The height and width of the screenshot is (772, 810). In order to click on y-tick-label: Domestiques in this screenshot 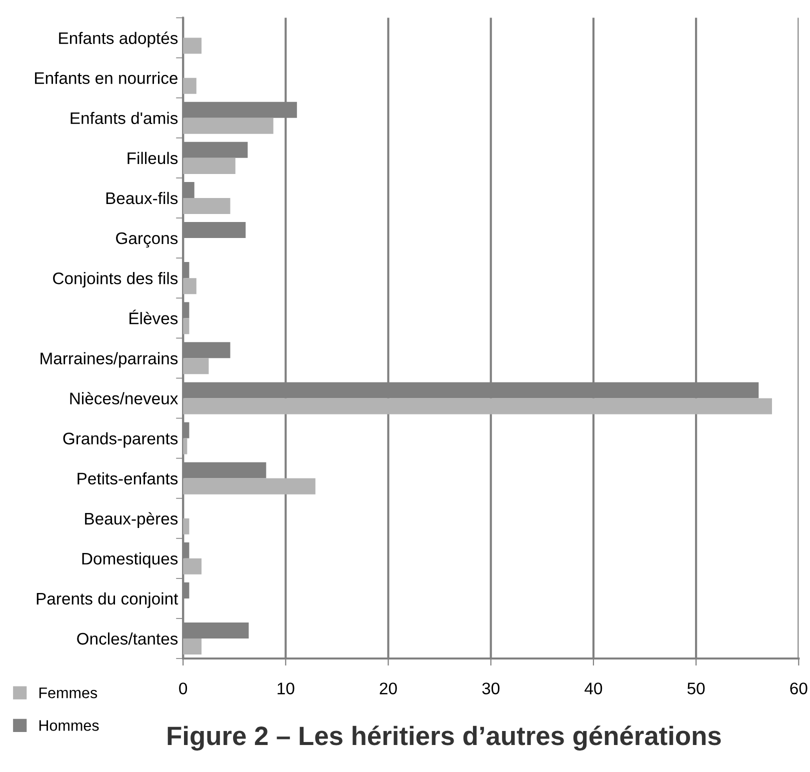, I will do `click(130, 560)`.